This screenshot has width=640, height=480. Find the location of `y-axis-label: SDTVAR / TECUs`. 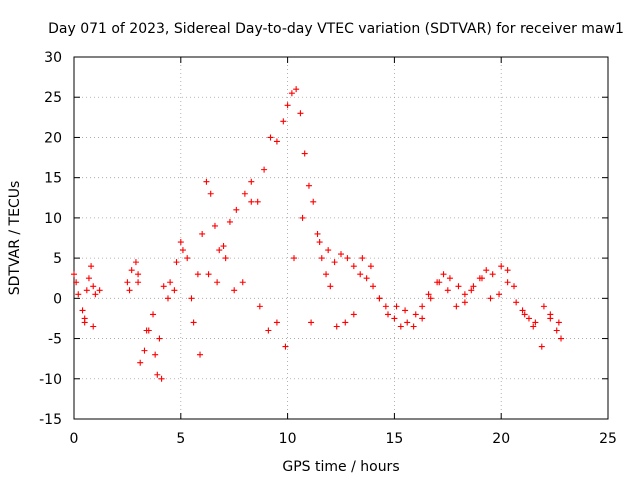

y-axis-label: SDTVAR / TECUs is located at coordinates (15, 238).